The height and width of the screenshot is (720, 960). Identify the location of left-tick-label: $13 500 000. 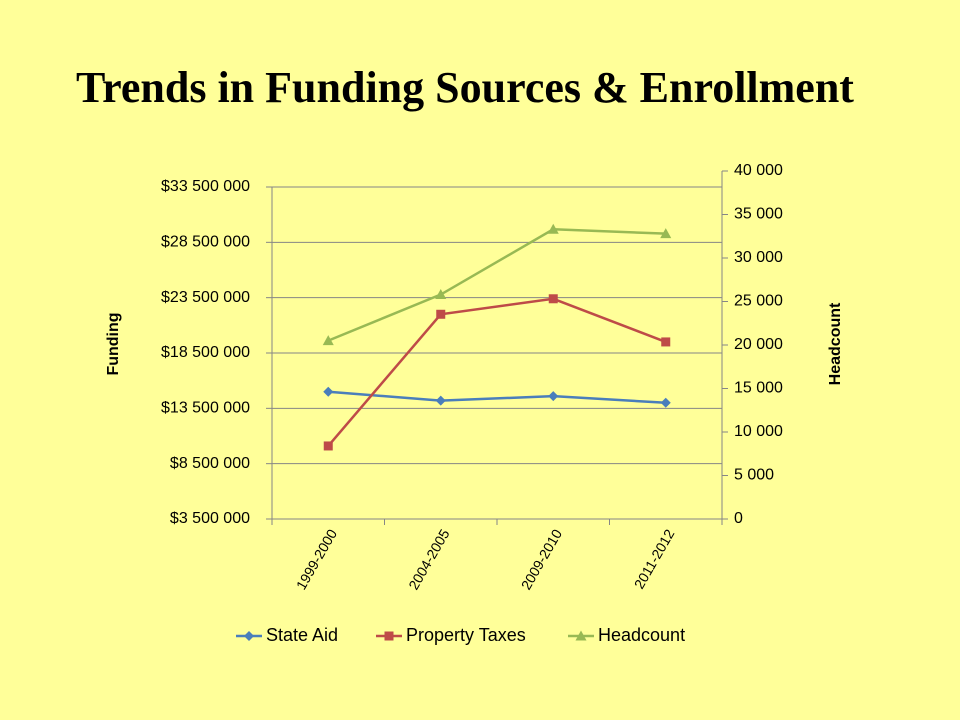
(205, 408).